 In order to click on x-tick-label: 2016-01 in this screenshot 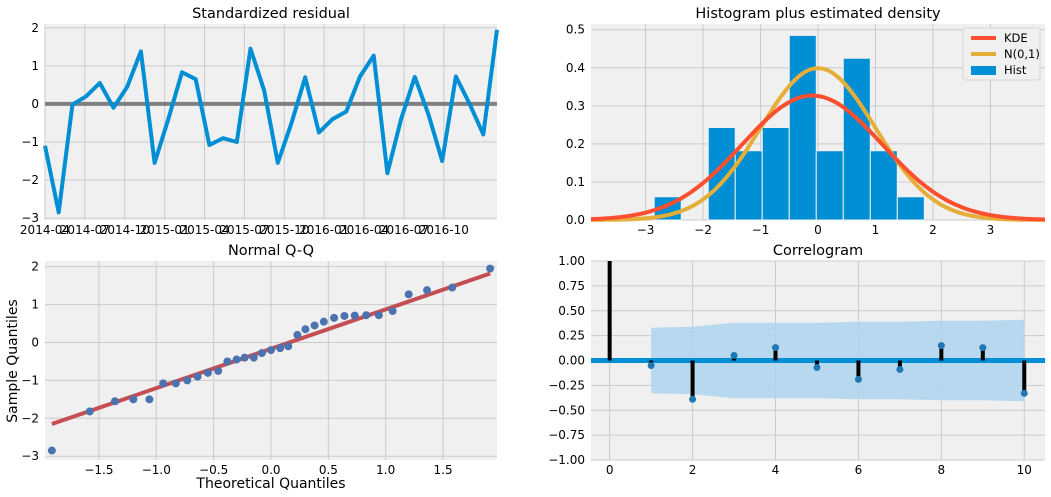, I will do `click(324, 230)`.